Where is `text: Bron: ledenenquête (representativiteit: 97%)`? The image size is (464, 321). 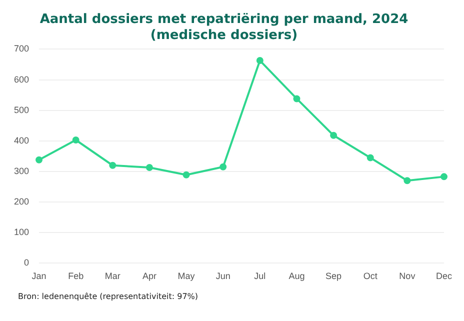
text: Bron: ledenenquête (representativiteit: 97%) is located at coordinates (108, 296).